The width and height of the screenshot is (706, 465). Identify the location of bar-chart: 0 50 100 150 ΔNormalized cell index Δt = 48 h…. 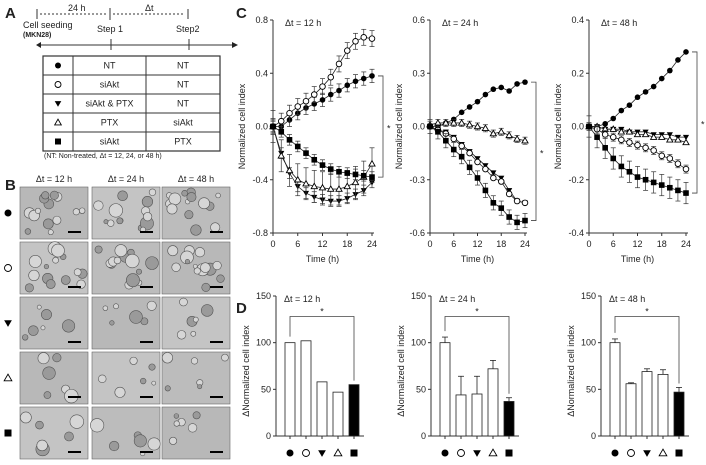
(627, 374).